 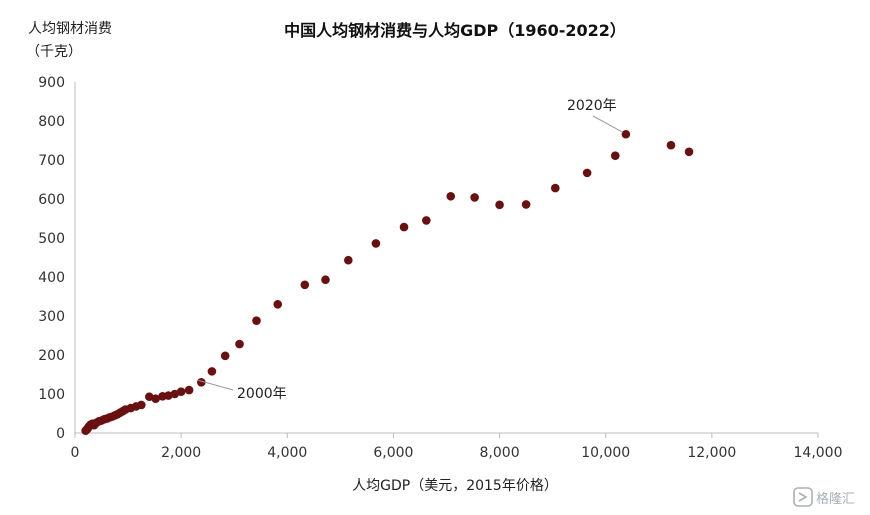 I want to click on chart-title: 中国人均钢材消费与人均GDP（1960-2022）, so click(x=455, y=30).